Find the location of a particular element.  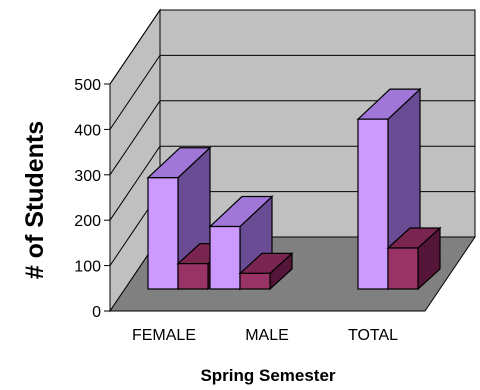

bar-series1-male-front is located at coordinates (225, 257).